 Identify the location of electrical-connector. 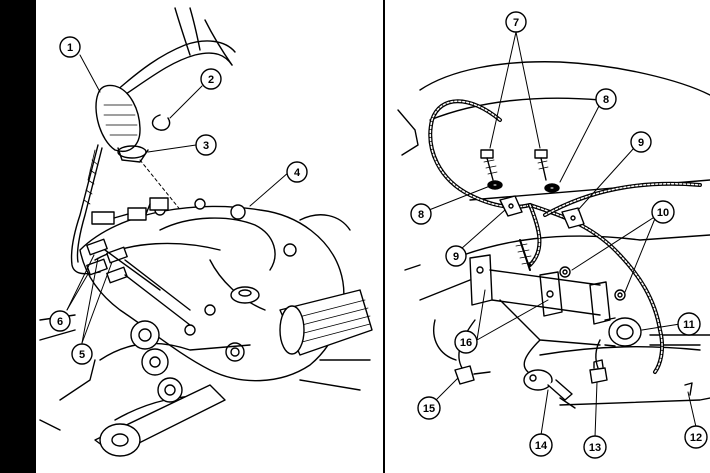
(549, 389).